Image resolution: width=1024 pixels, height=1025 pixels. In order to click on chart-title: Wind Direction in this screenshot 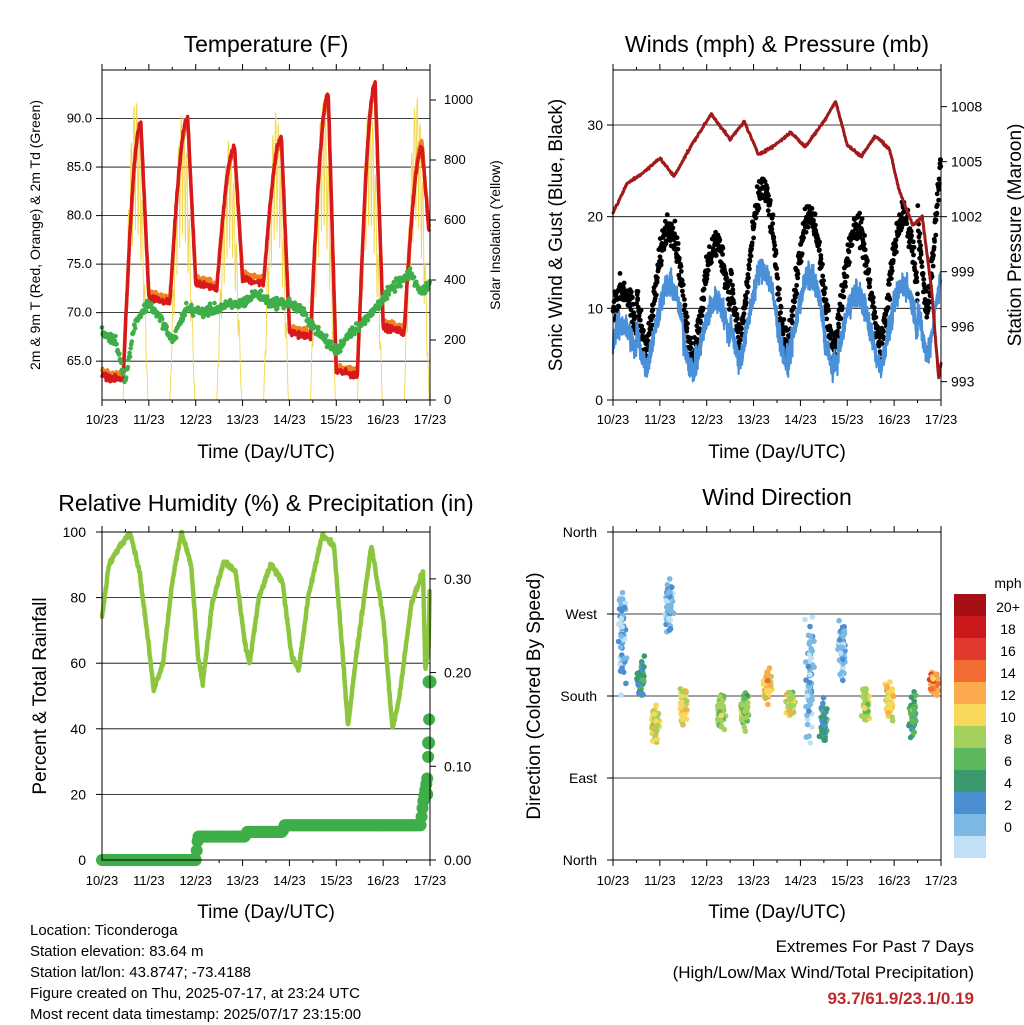, I will do `click(777, 497)`.